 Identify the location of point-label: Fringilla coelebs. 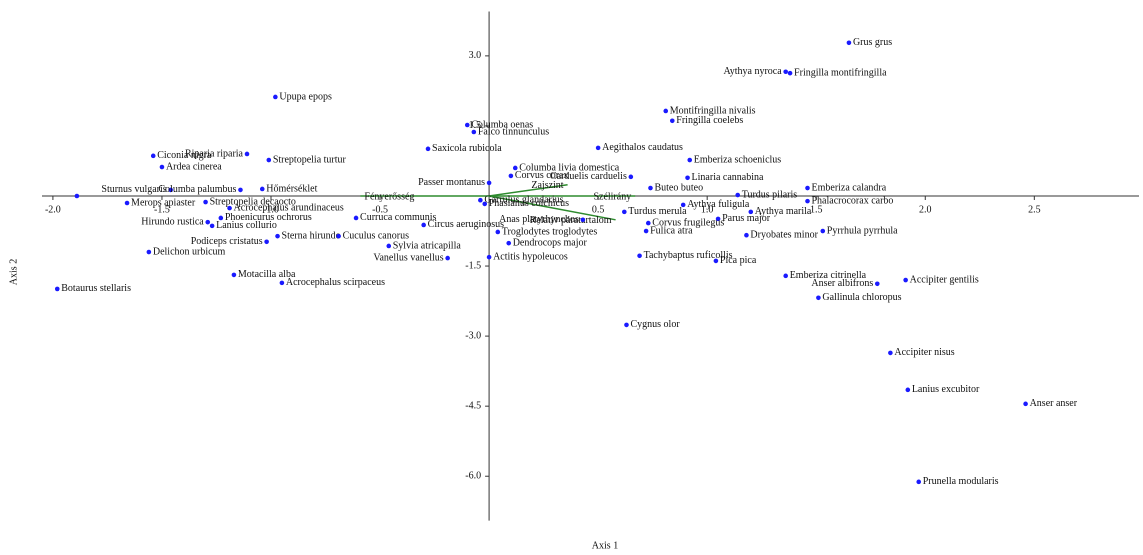
(709, 120).